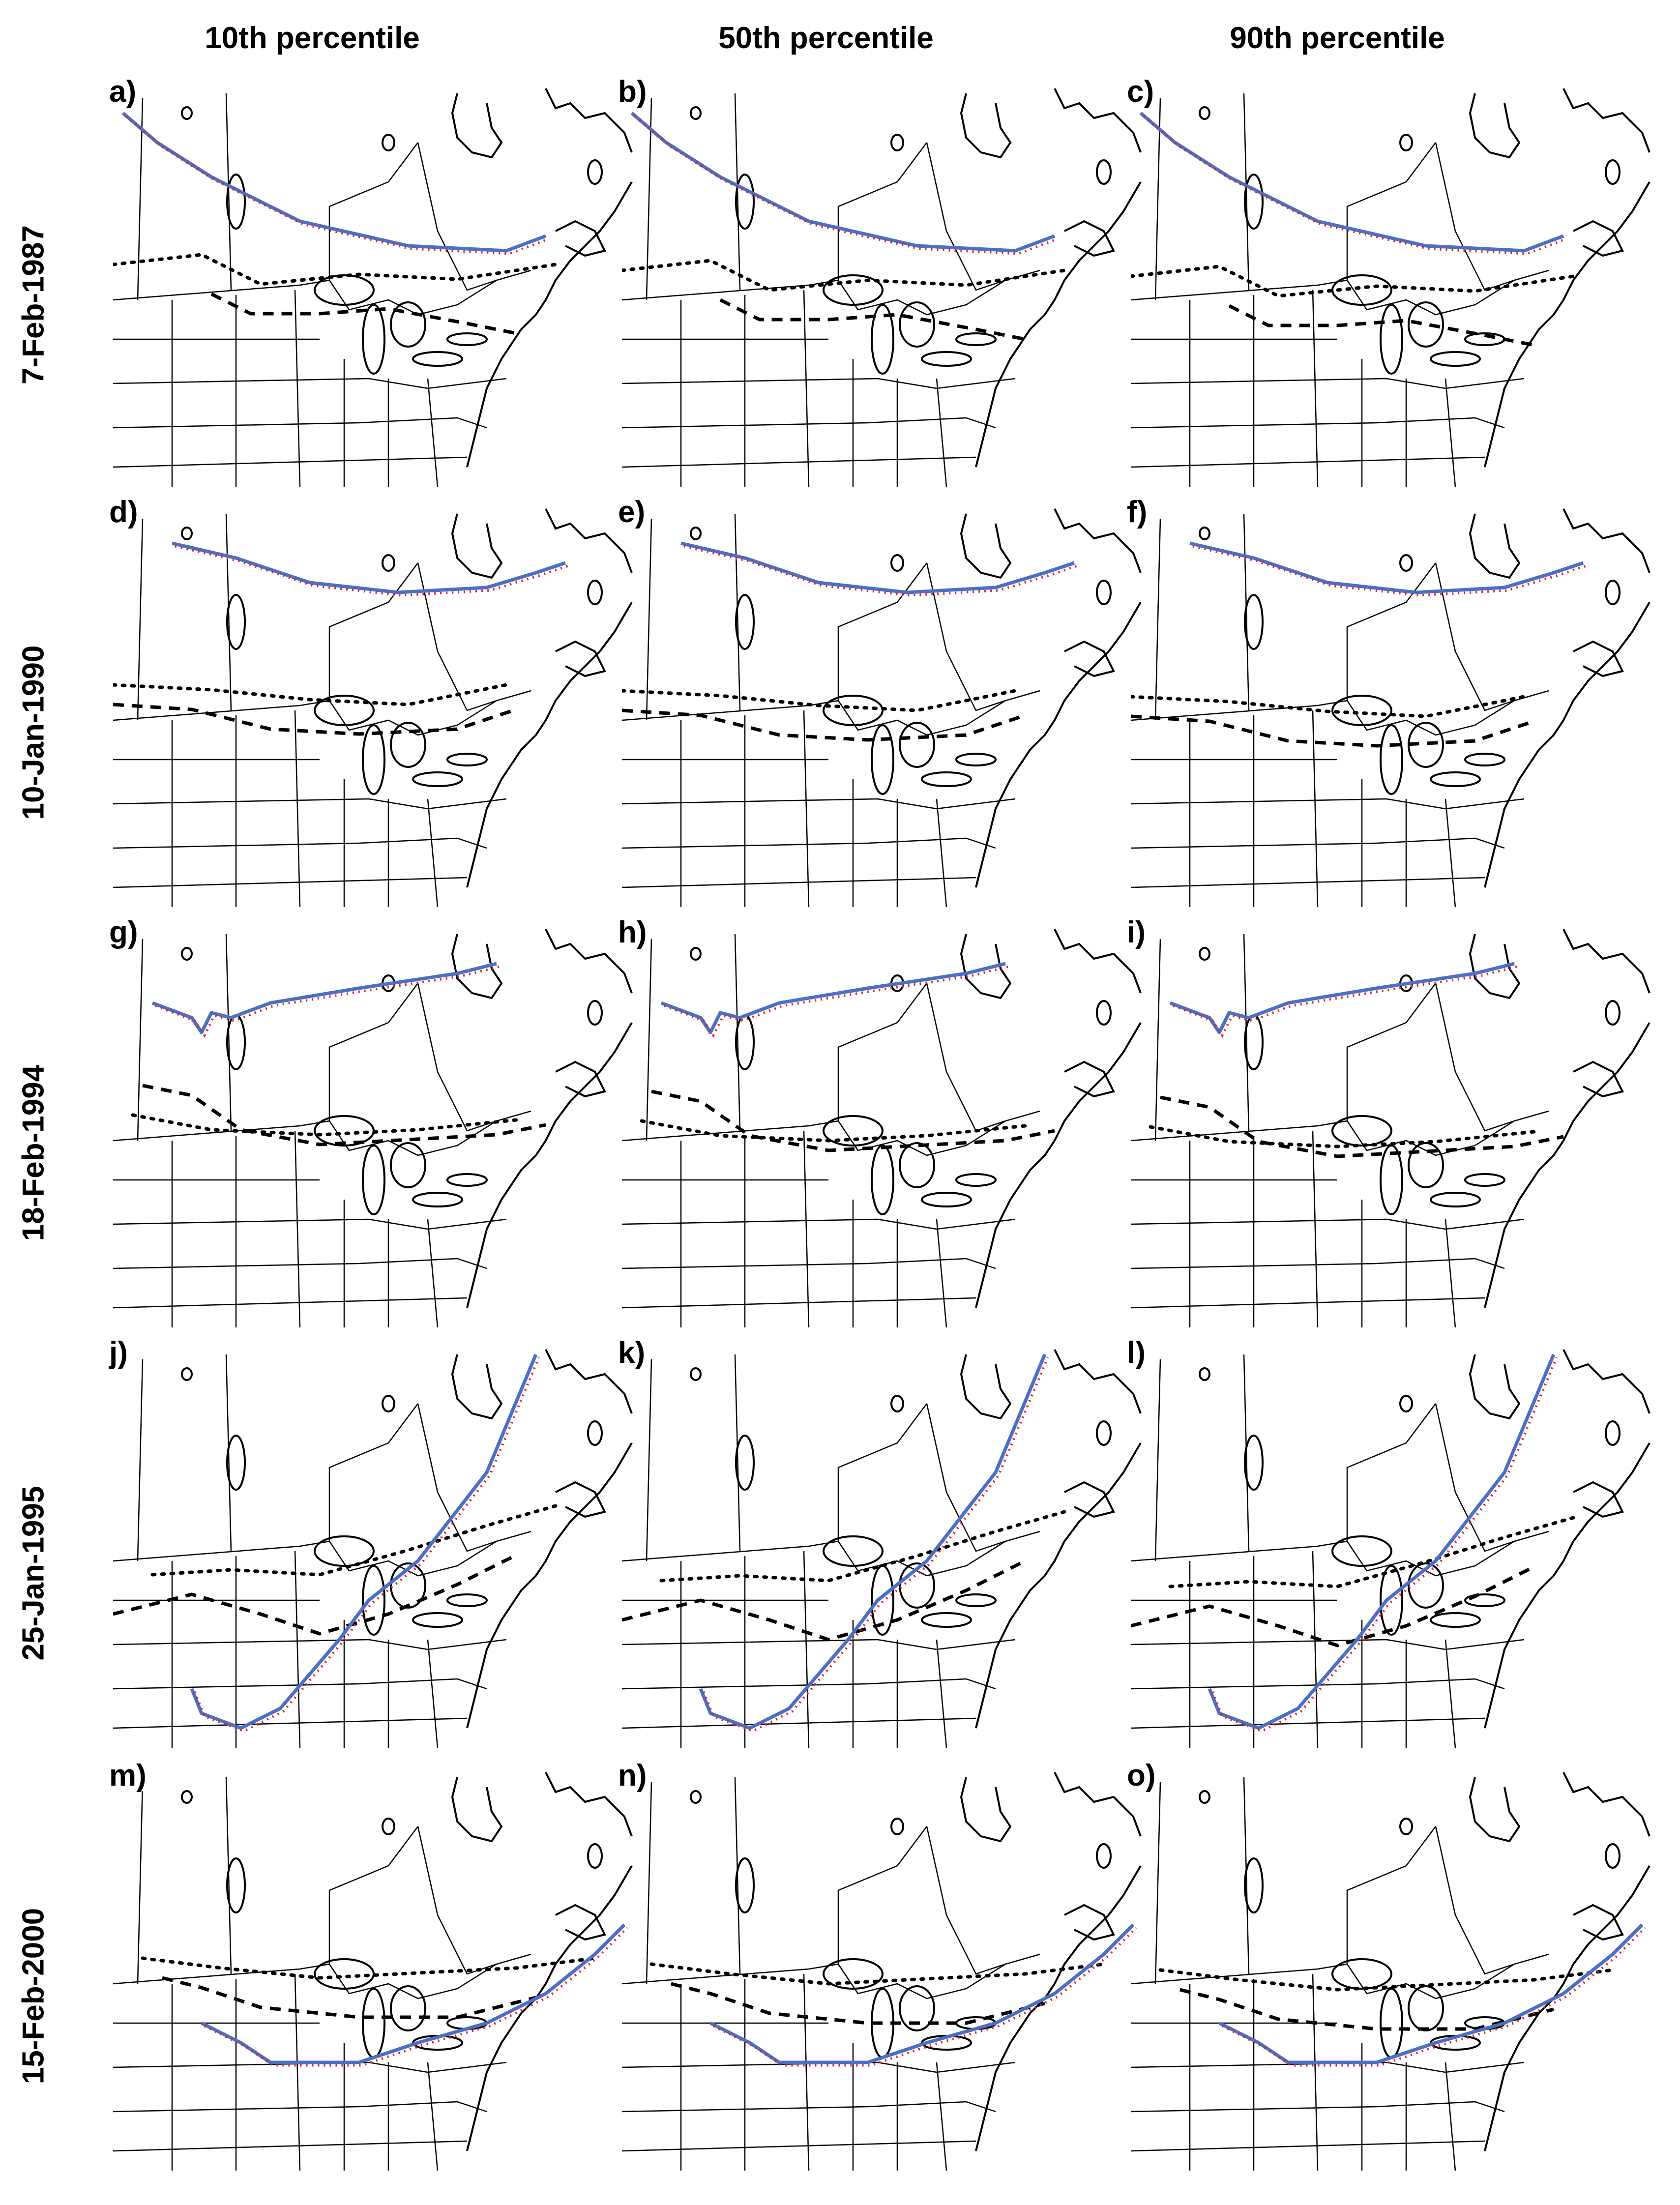  Describe the element at coordinates (1157, 1040) in the screenshot. I see `alberta-saskatchewan-border` at that location.